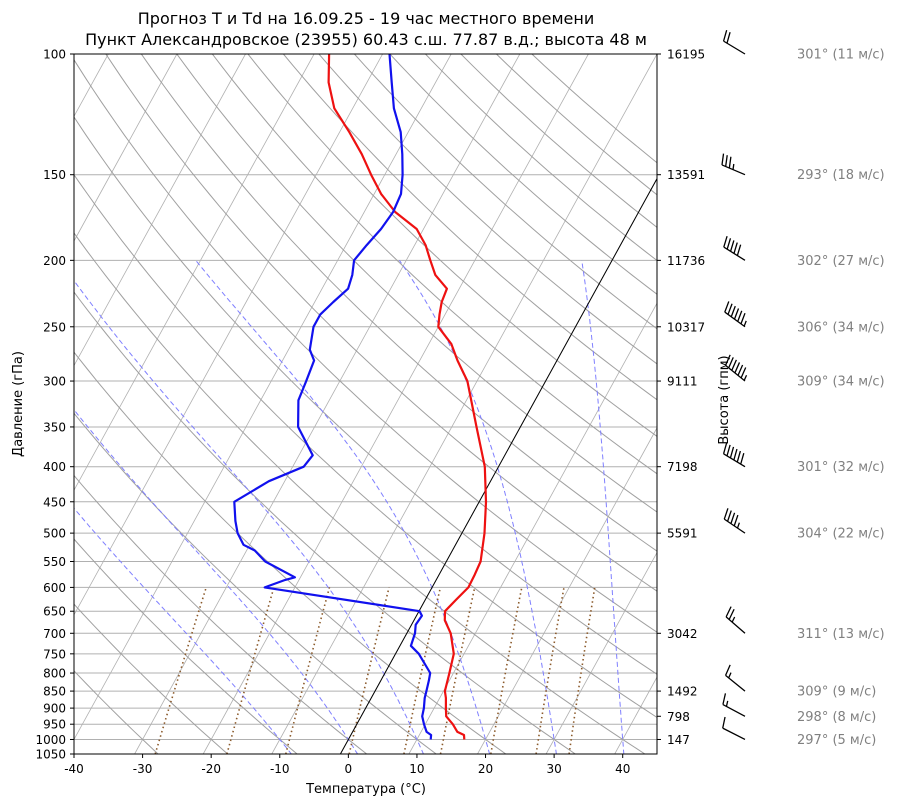  Describe the element at coordinates (54, 467) in the screenshot. I see `y-tick-label: 400` at that location.